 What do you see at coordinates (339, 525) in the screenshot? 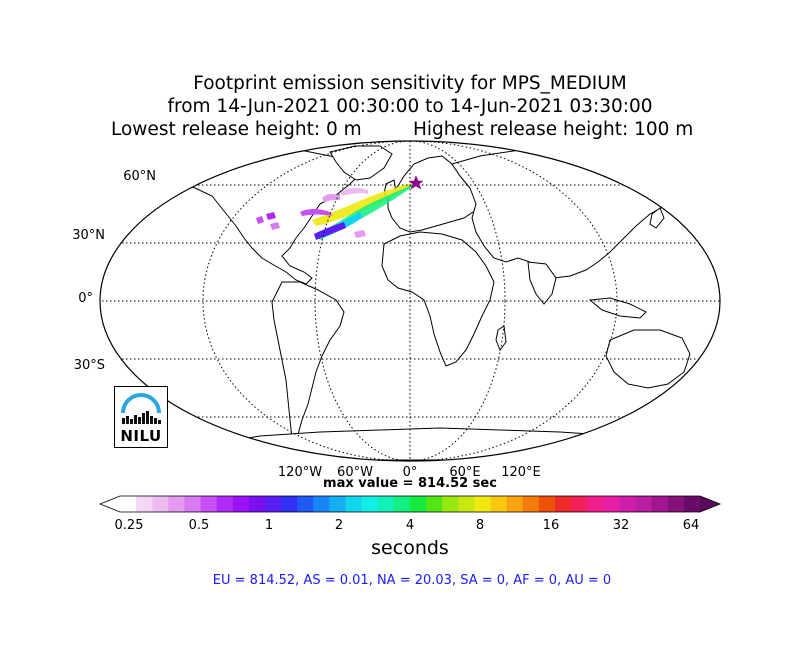
I see `colorbar-tick-3: 2` at bounding box center [339, 525].